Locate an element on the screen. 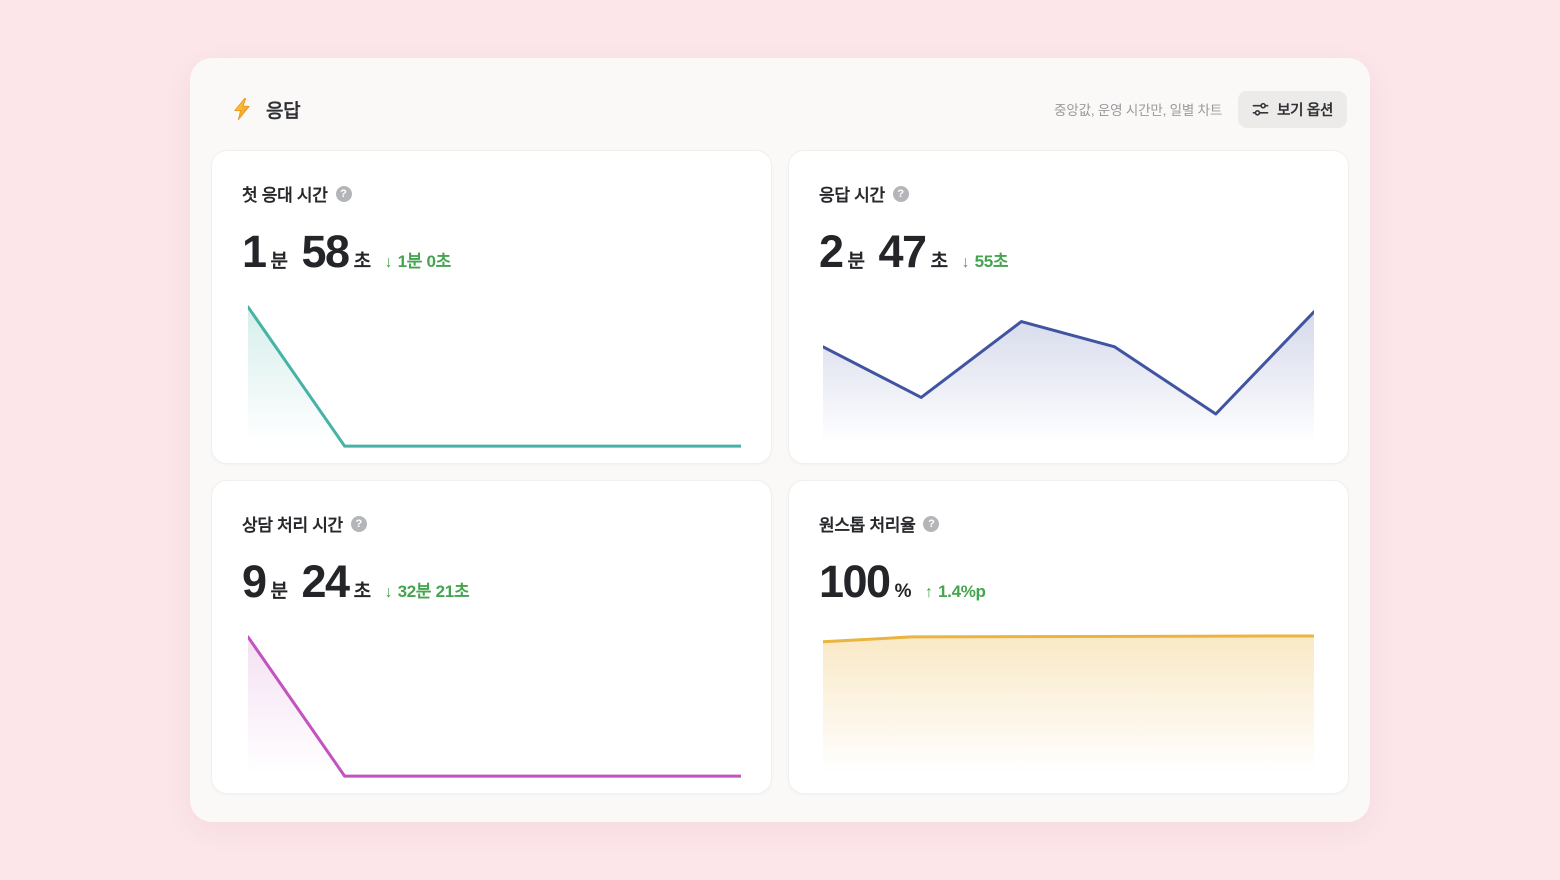 Image resolution: width=1560 pixels, height=880 pixels. view-options-button: 보기 옵션 is located at coordinates (1292, 109).